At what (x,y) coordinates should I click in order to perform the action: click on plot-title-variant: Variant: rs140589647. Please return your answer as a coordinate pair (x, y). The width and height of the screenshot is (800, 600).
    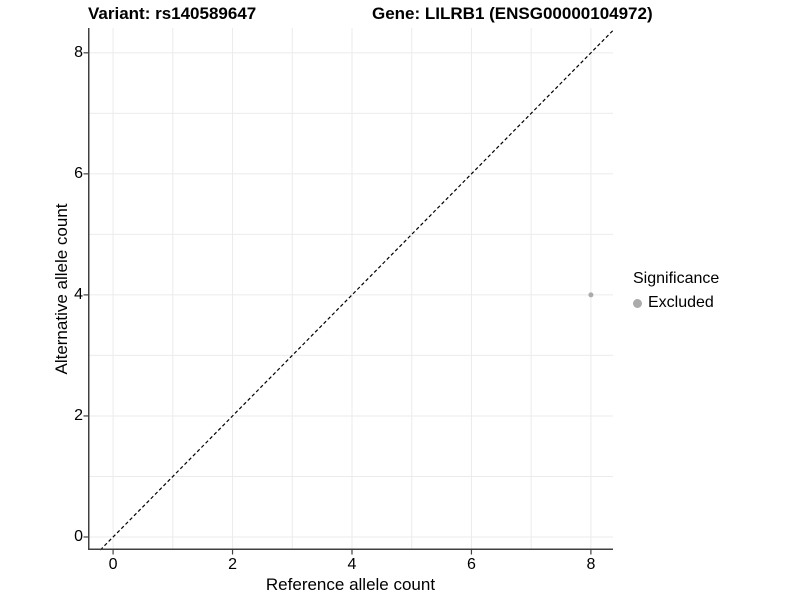
    Looking at the image, I should click on (172, 13).